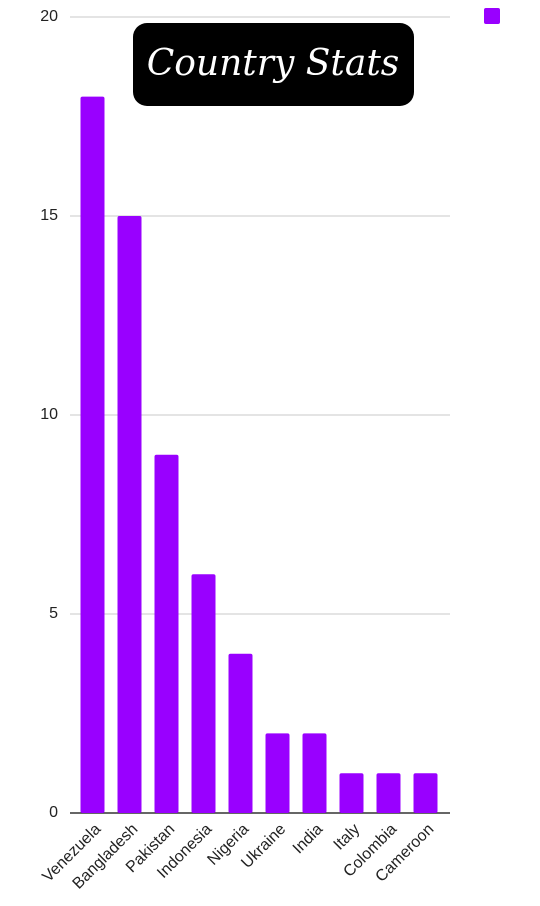 Image resolution: width=540 pixels, height=906 pixels. I want to click on legend-swatch, so click(492, 16).